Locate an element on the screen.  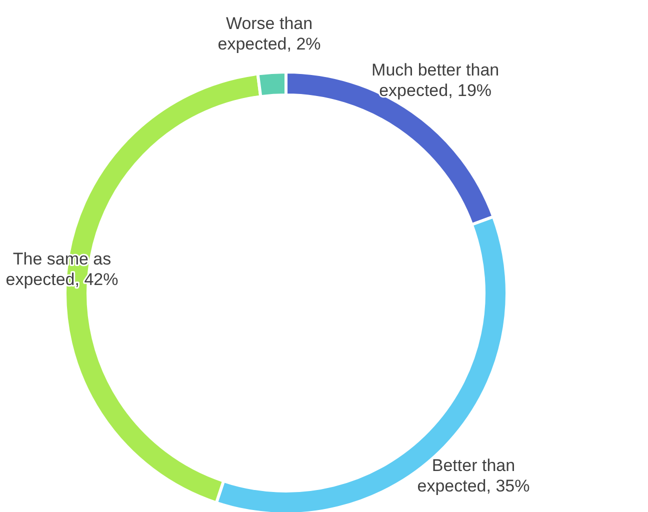
slice-label: Much better than expected, 19% is located at coordinates (436, 80).